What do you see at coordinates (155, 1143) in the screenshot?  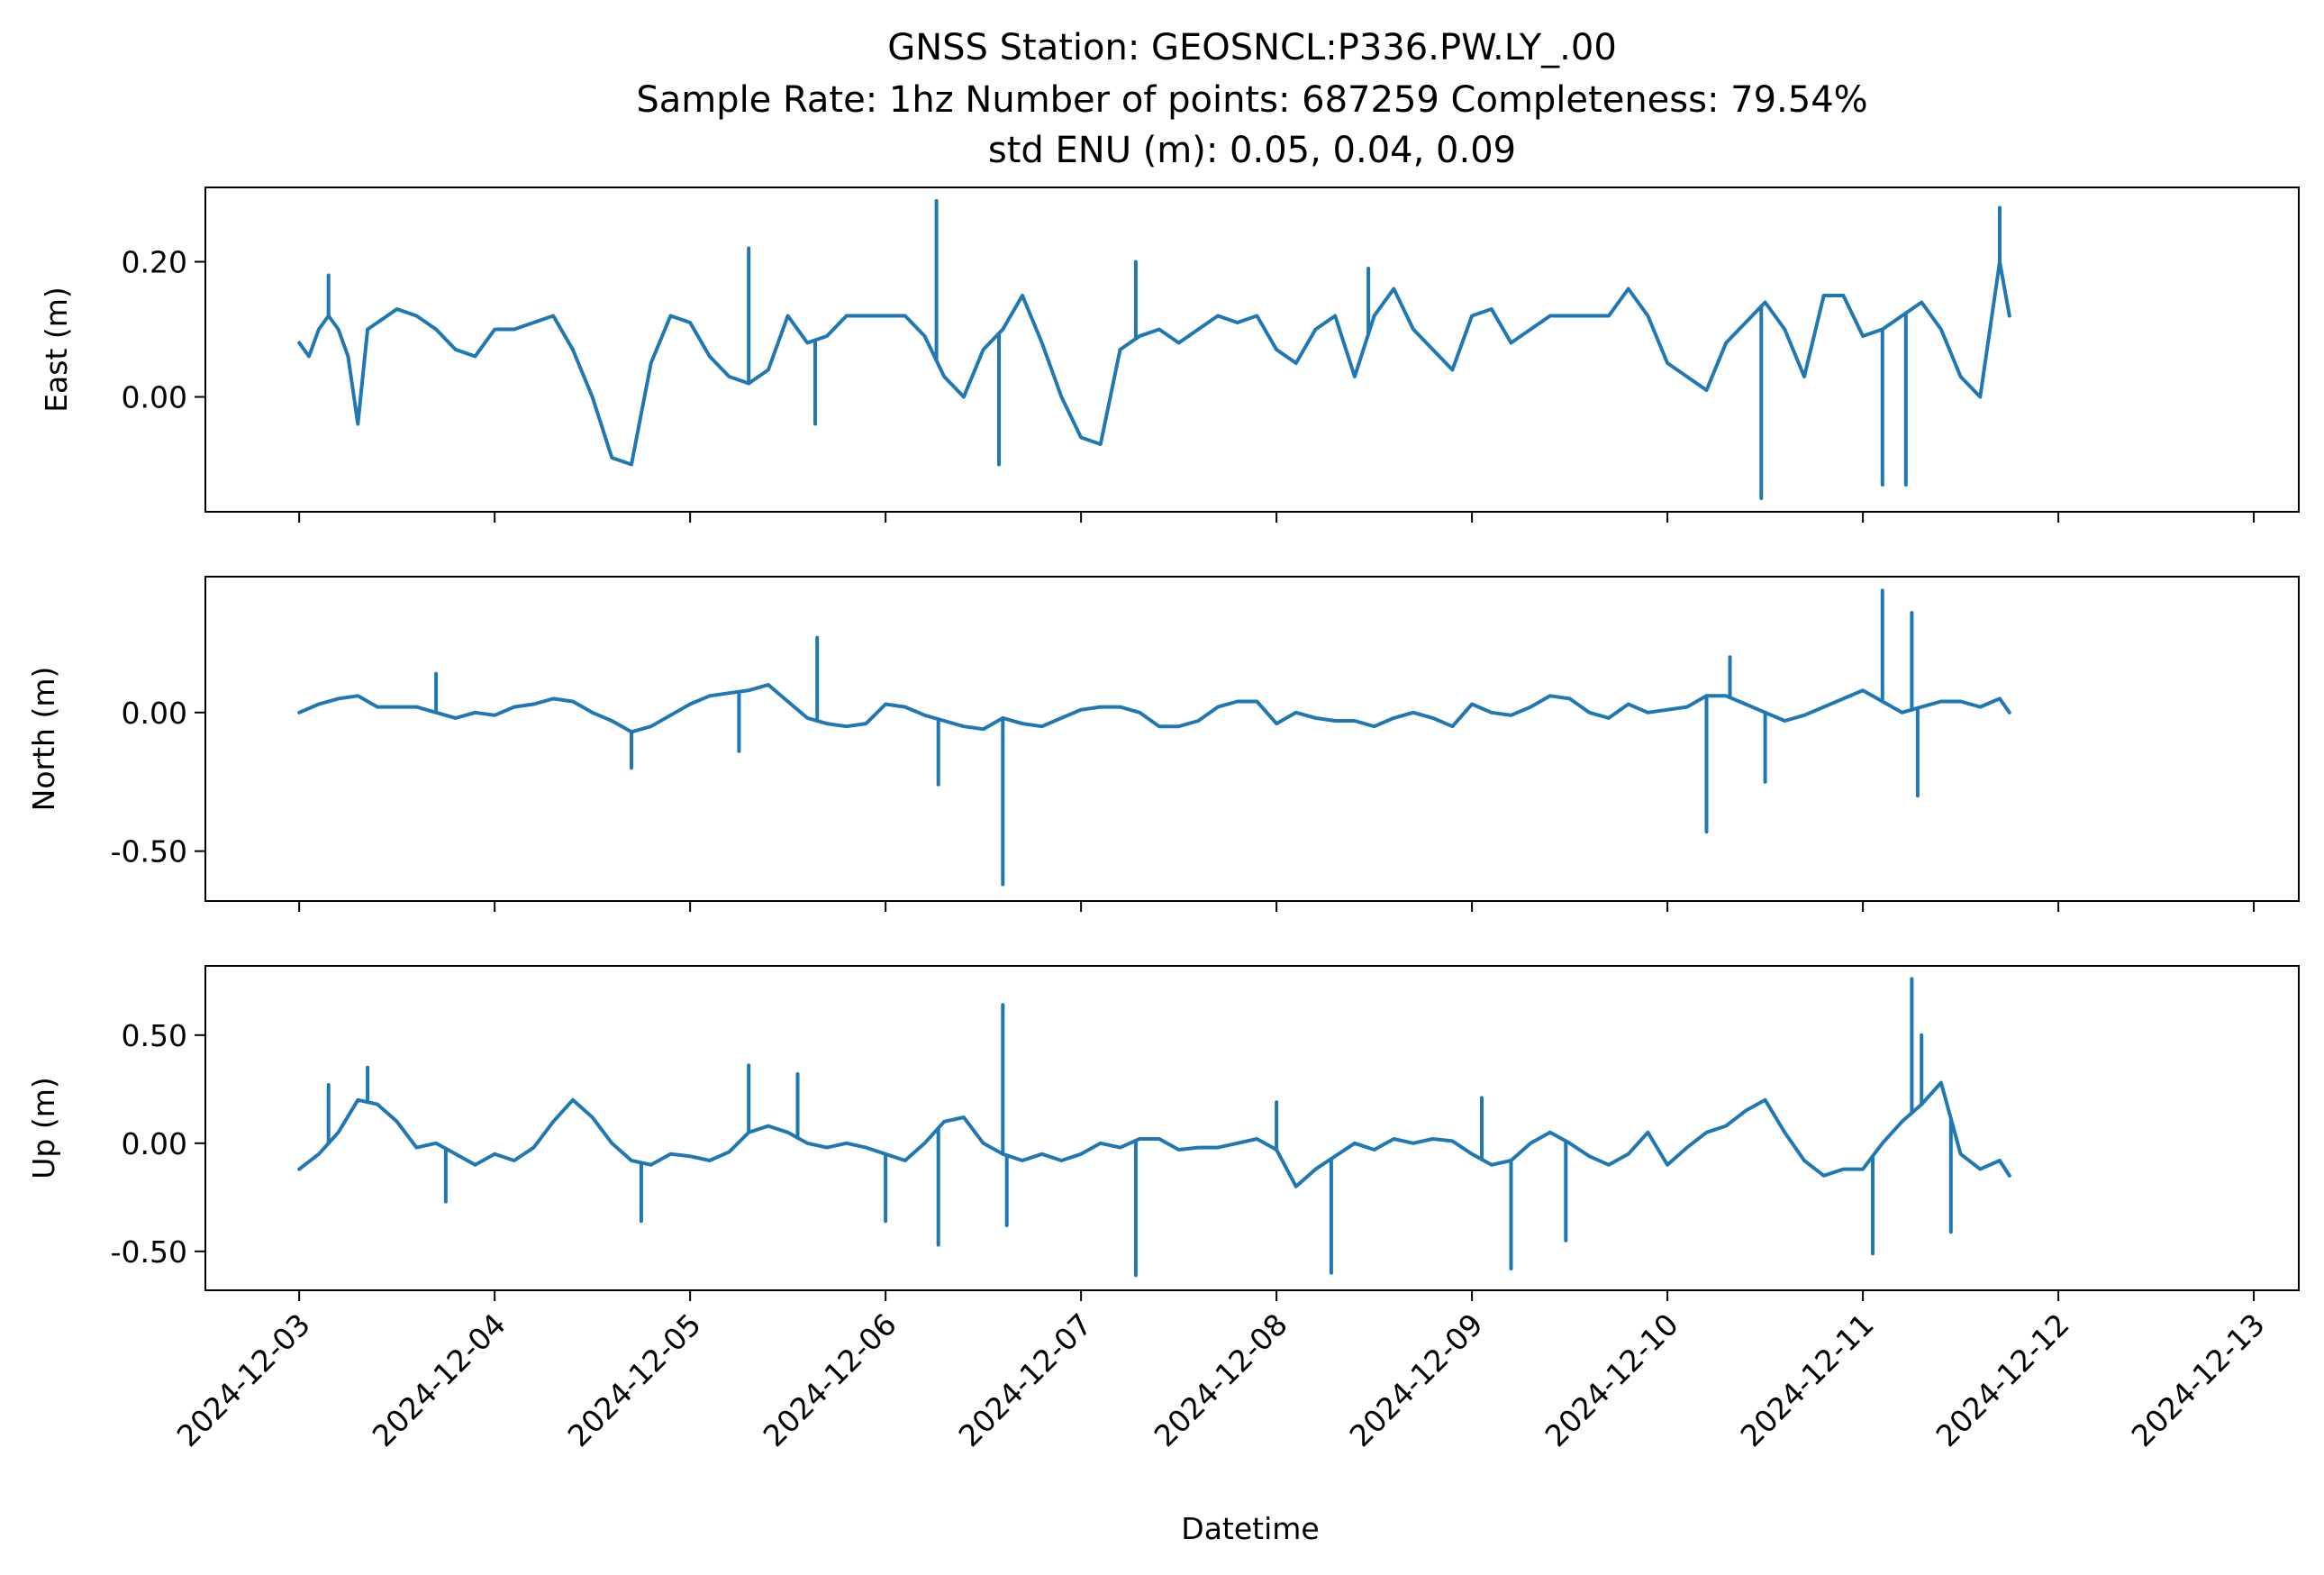 I see `up-ytick-label-1: 0.00` at bounding box center [155, 1143].